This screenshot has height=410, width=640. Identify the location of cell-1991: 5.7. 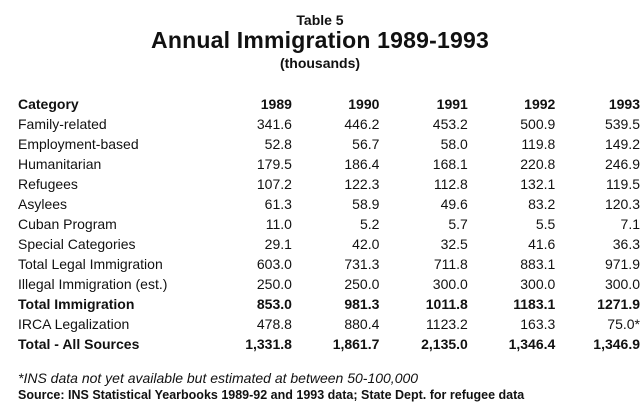
(458, 224).